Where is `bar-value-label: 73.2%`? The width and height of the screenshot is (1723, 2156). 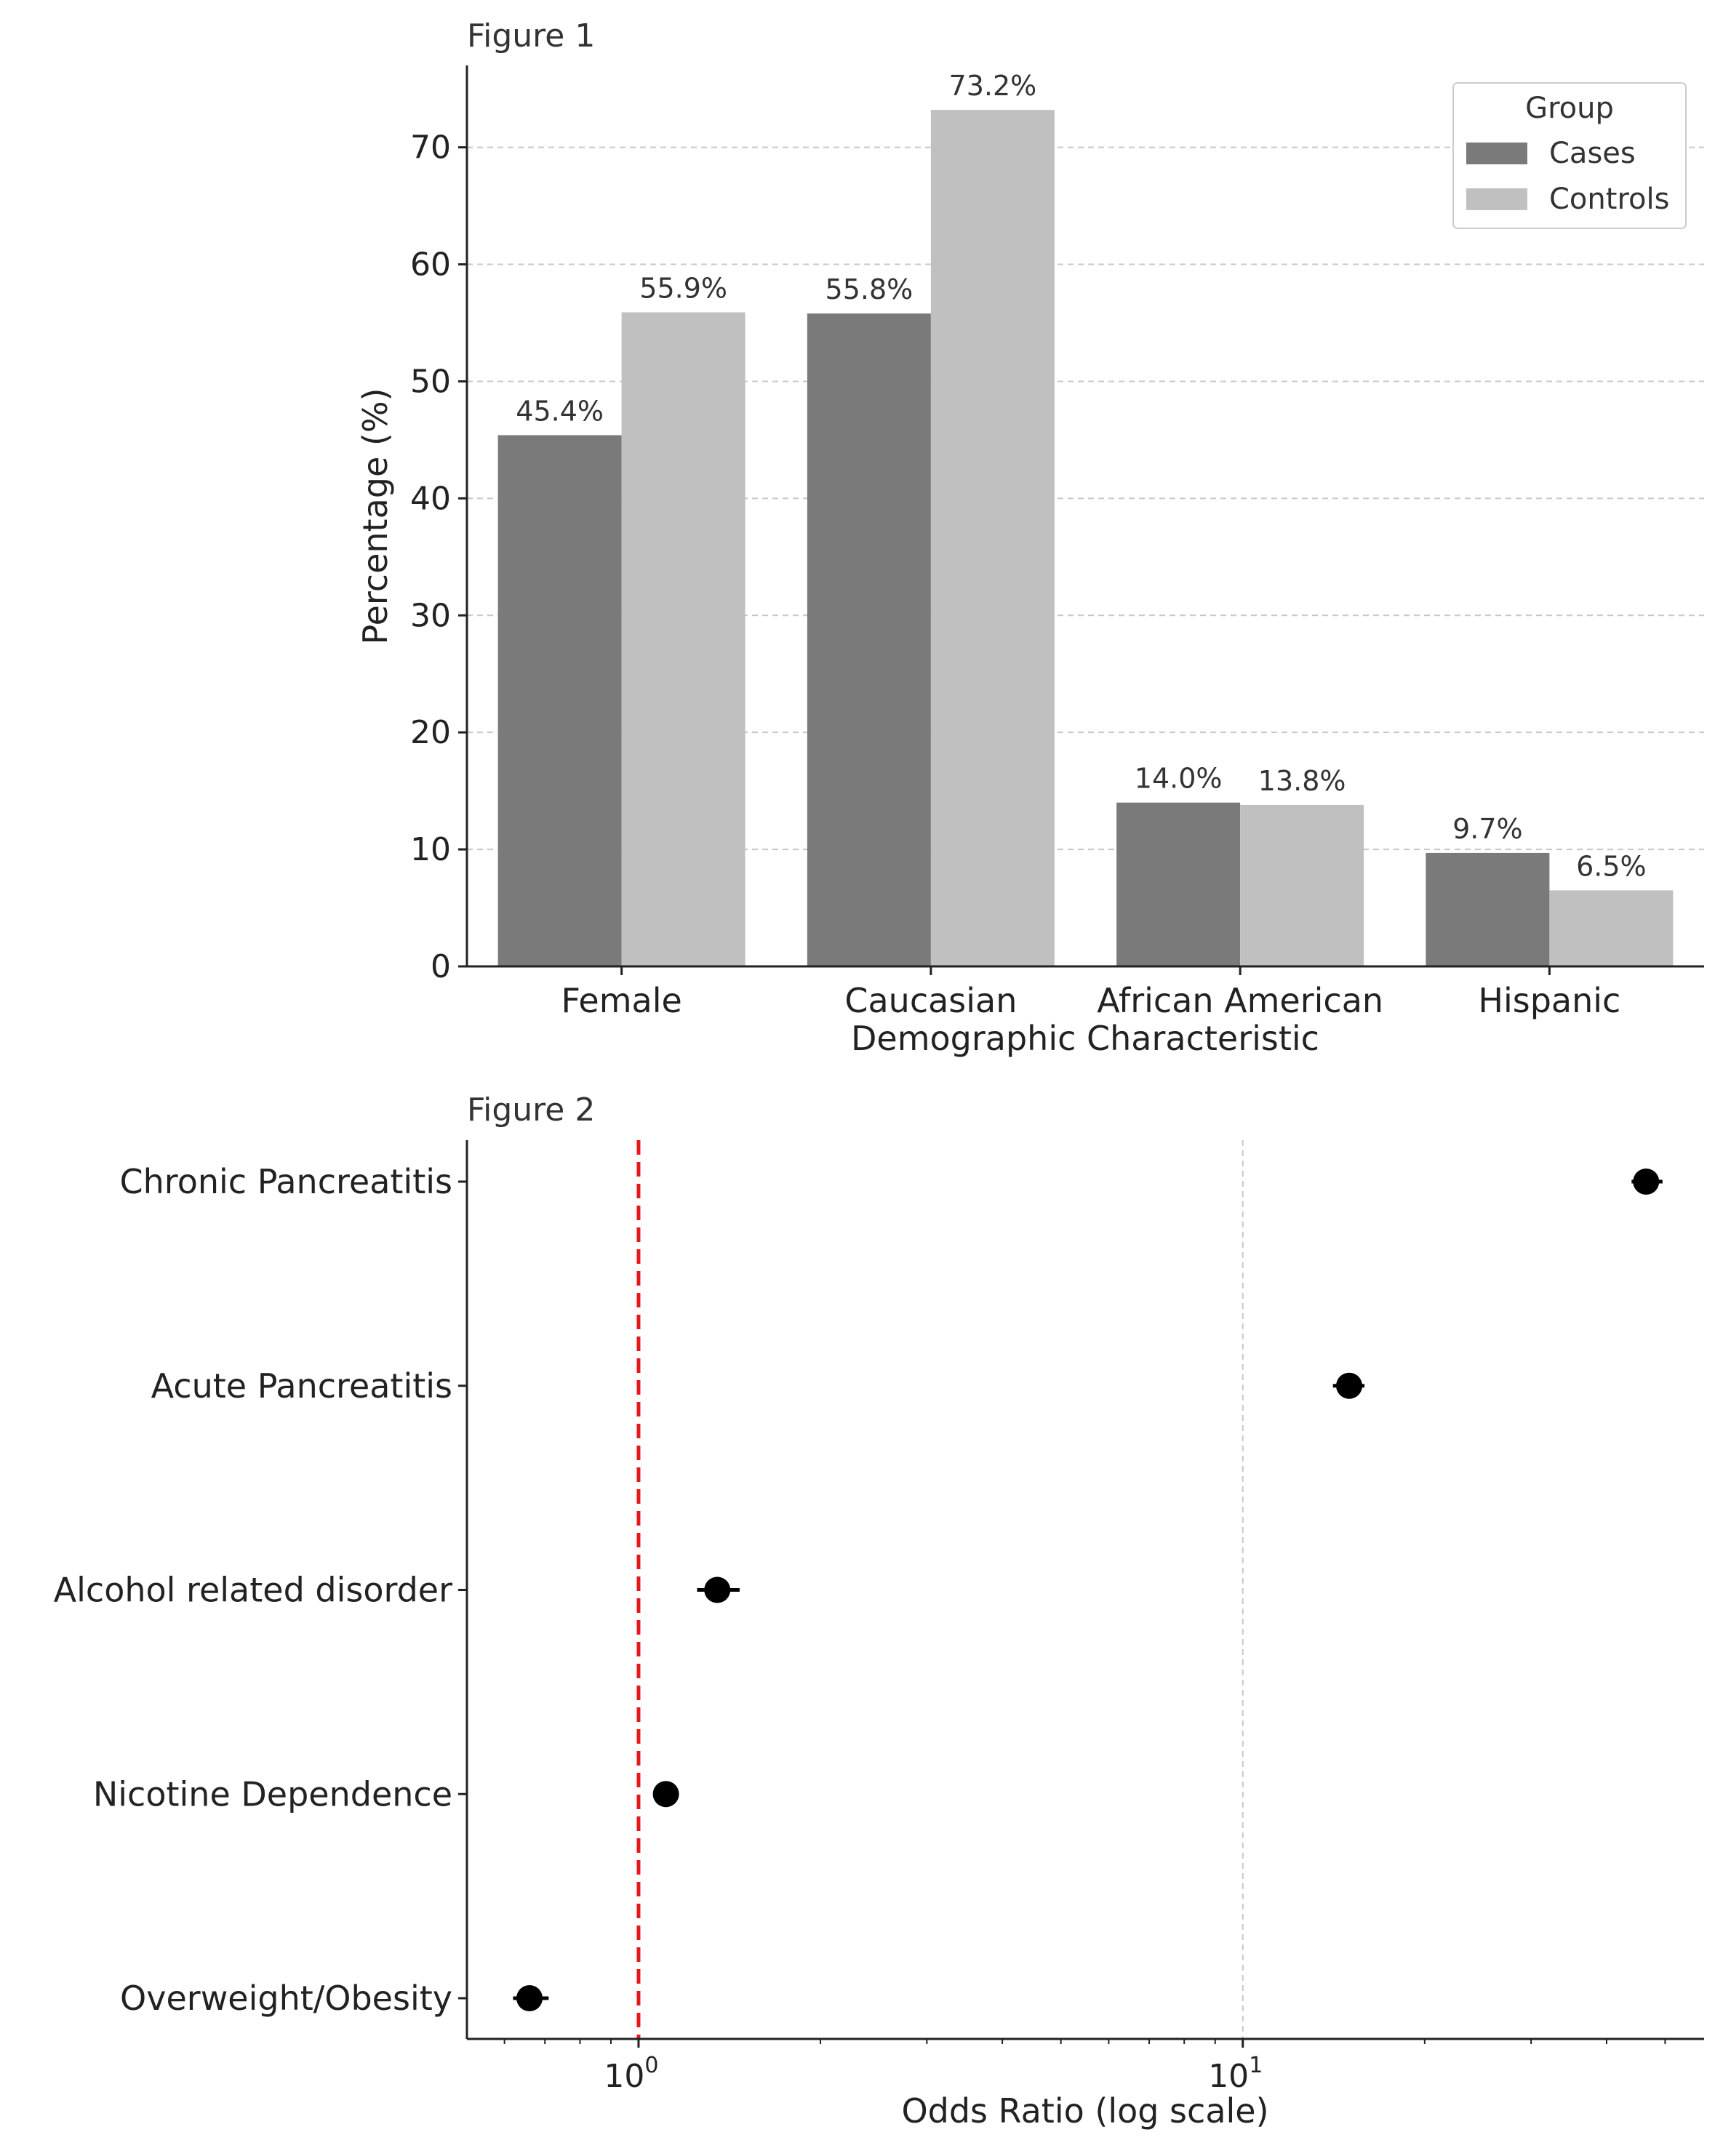 bar-value-label: 73.2% is located at coordinates (993, 86).